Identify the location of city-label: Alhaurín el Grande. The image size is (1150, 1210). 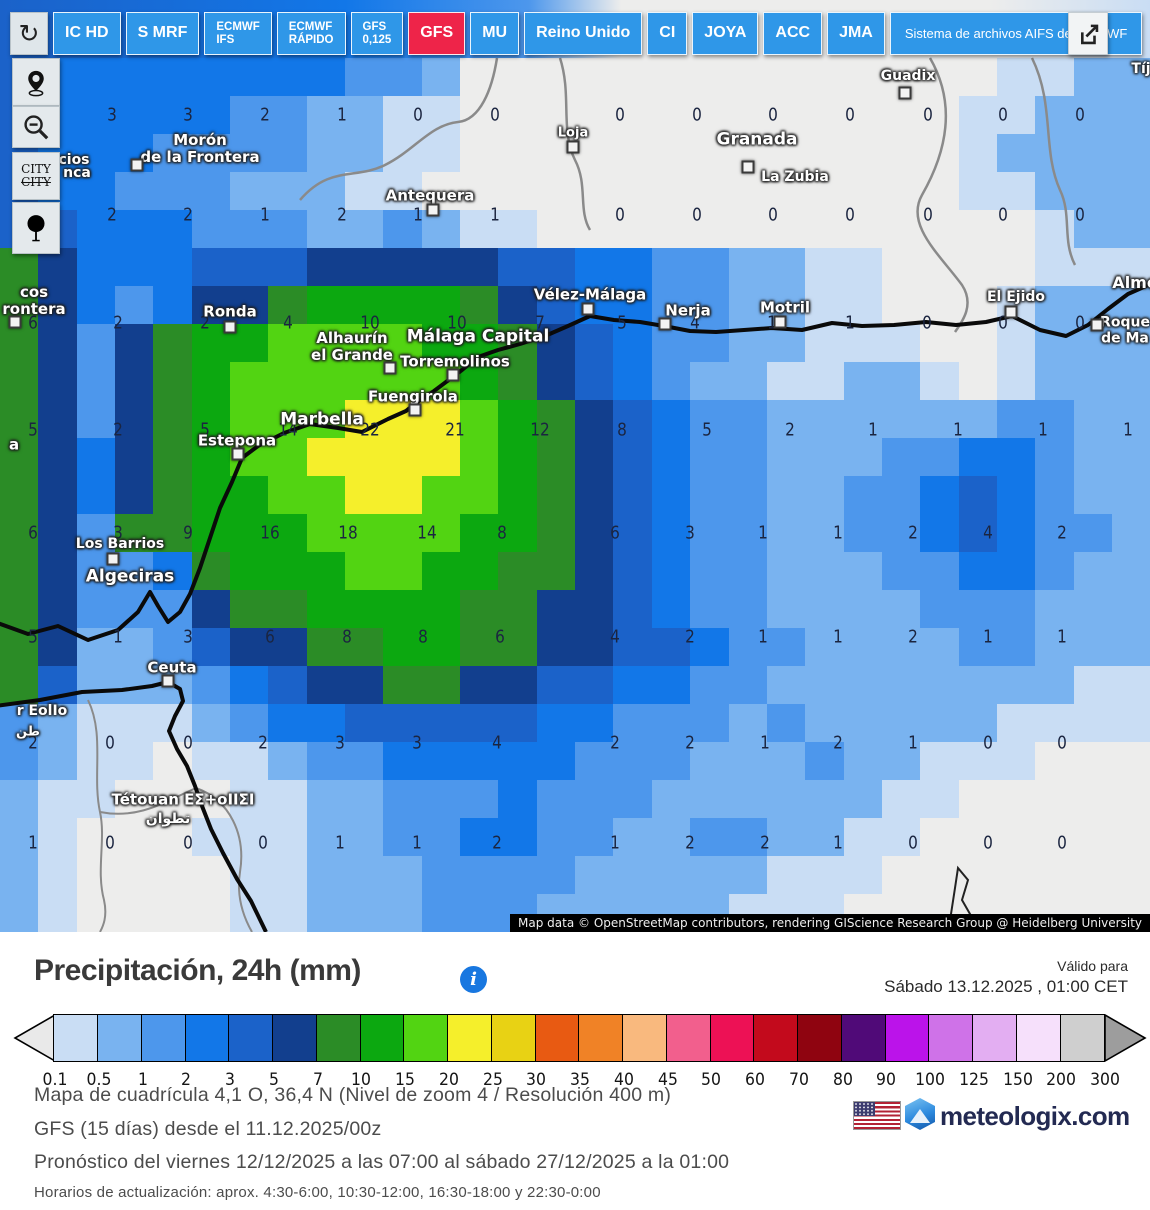
(352, 346).